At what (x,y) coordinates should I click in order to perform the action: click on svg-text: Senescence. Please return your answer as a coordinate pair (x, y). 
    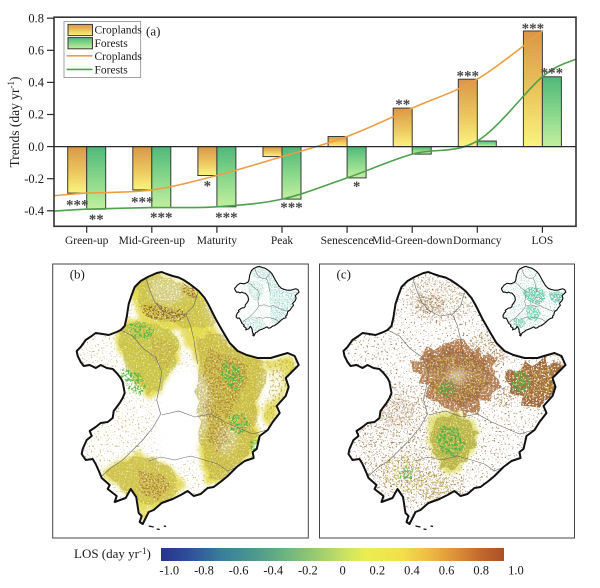
    Looking at the image, I should click on (347, 241).